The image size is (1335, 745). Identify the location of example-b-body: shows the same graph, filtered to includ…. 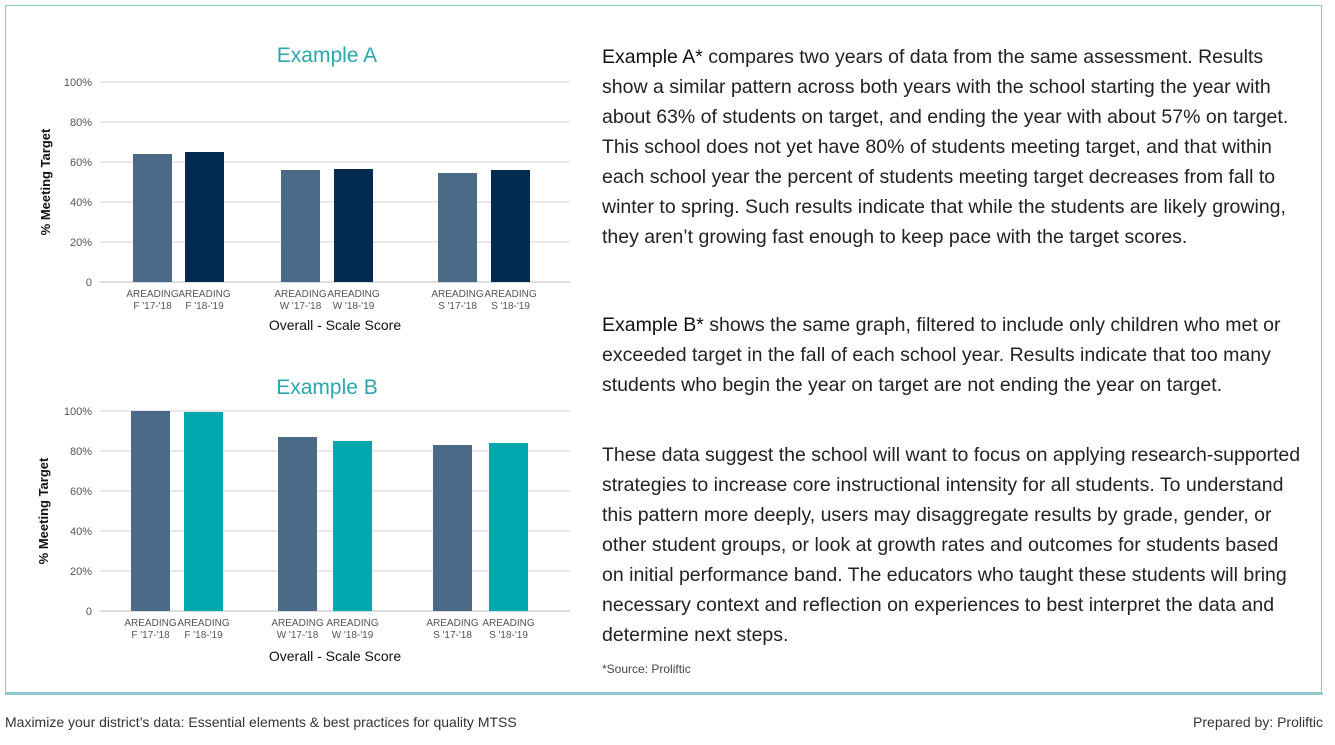
(941, 355).